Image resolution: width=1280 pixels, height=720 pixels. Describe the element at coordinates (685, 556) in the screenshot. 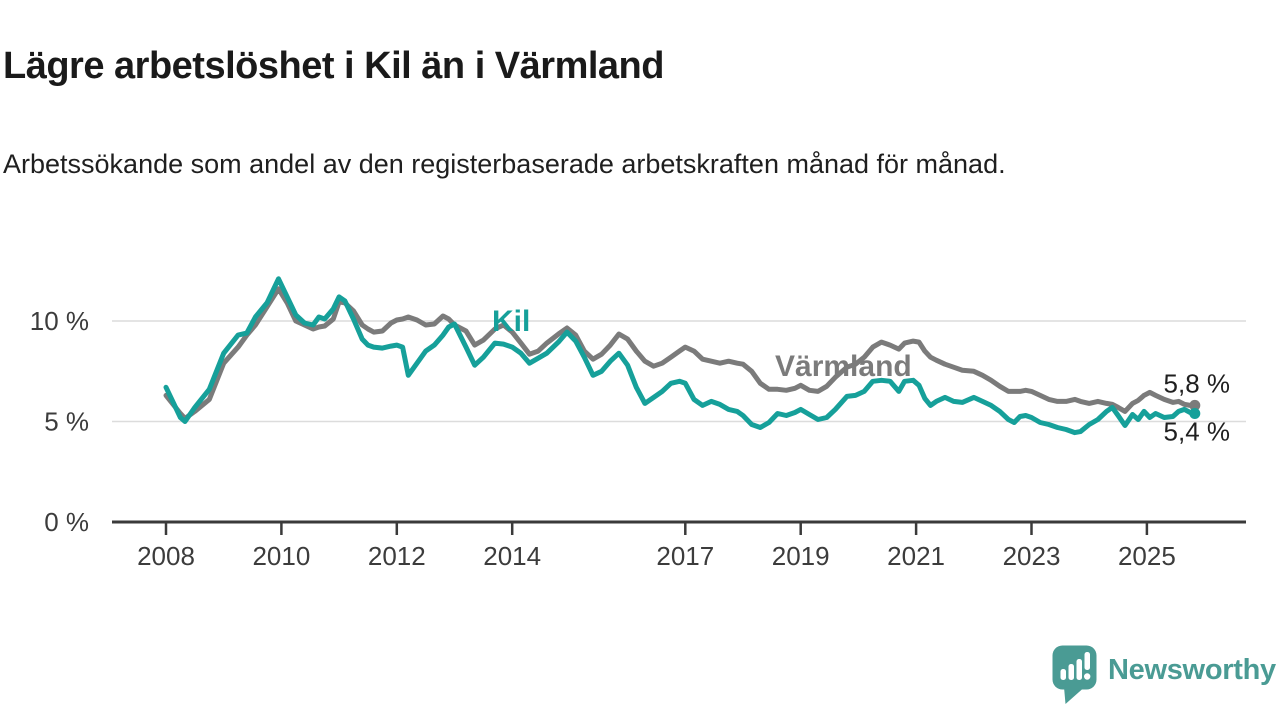

I see `x-tick-label-2017: 2017` at that location.